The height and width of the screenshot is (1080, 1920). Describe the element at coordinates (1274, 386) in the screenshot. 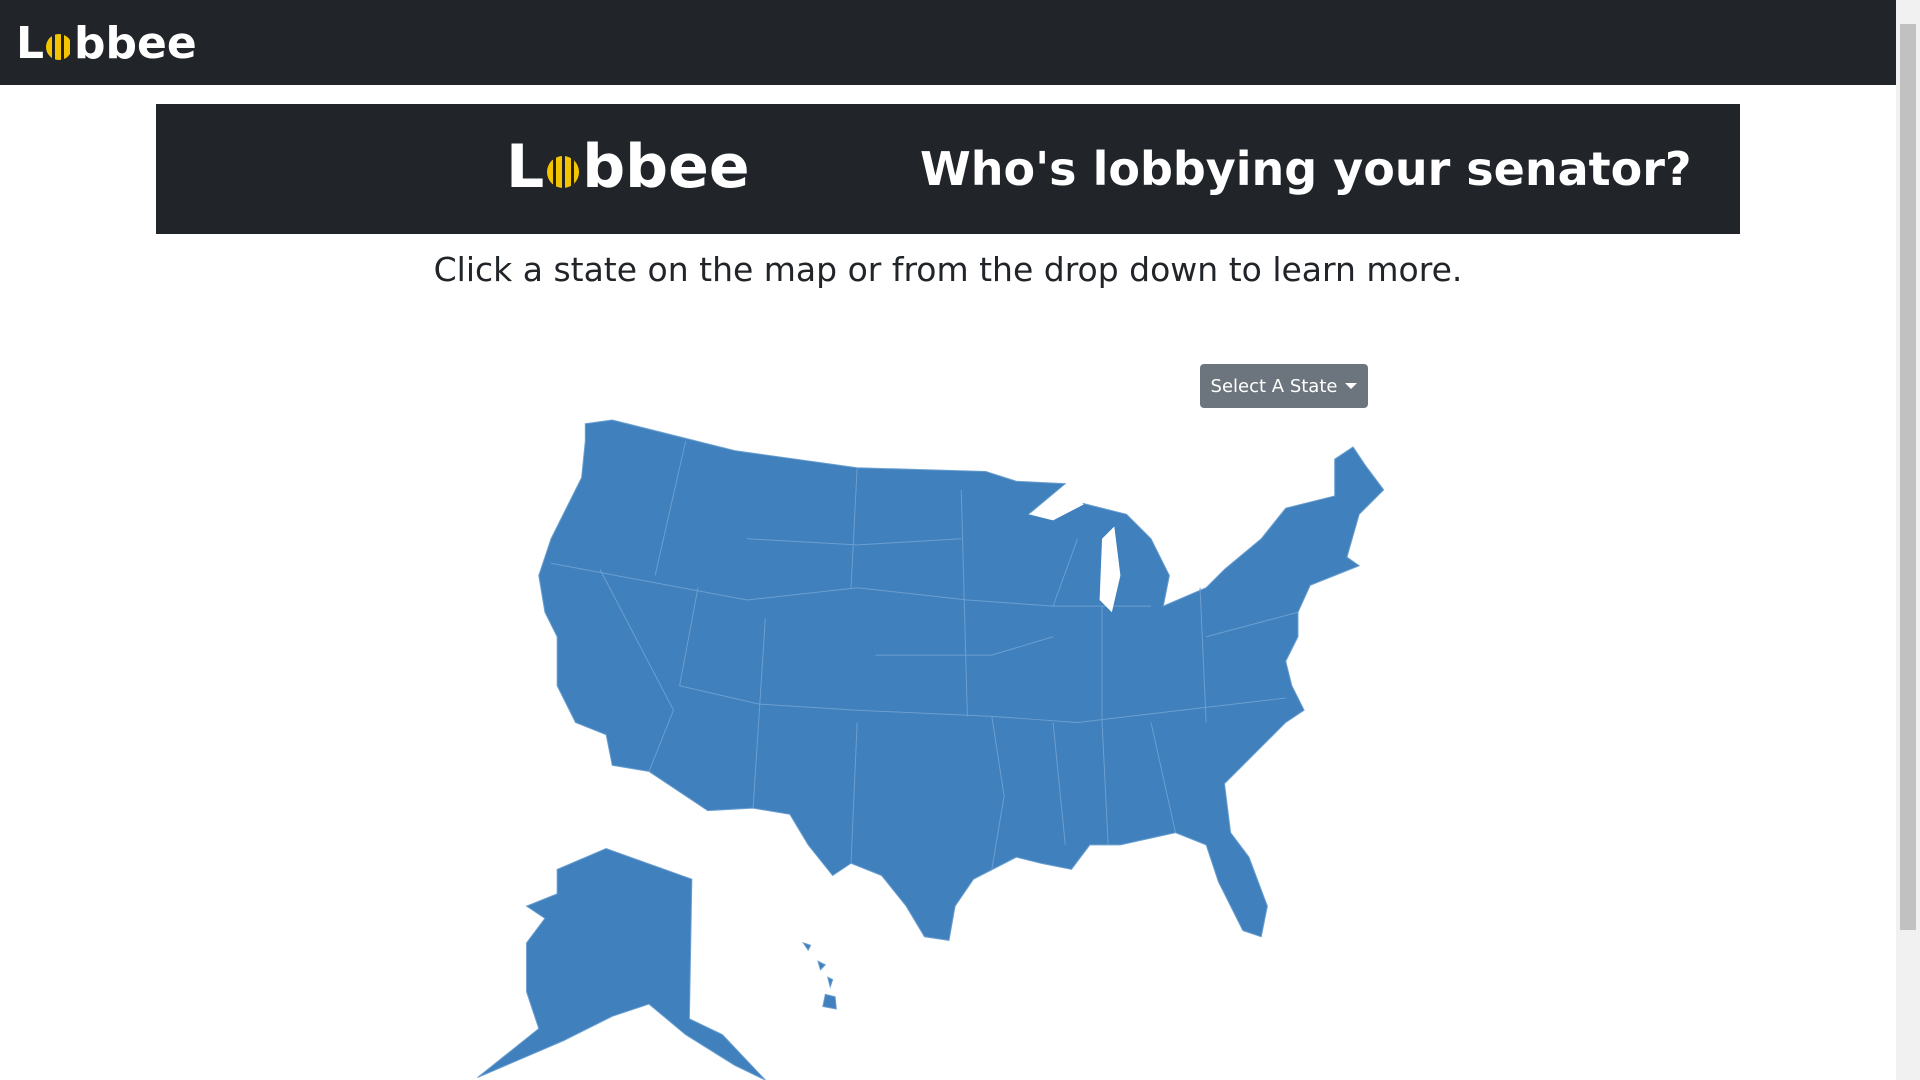

I see `dropdown-label: Select A State` at that location.